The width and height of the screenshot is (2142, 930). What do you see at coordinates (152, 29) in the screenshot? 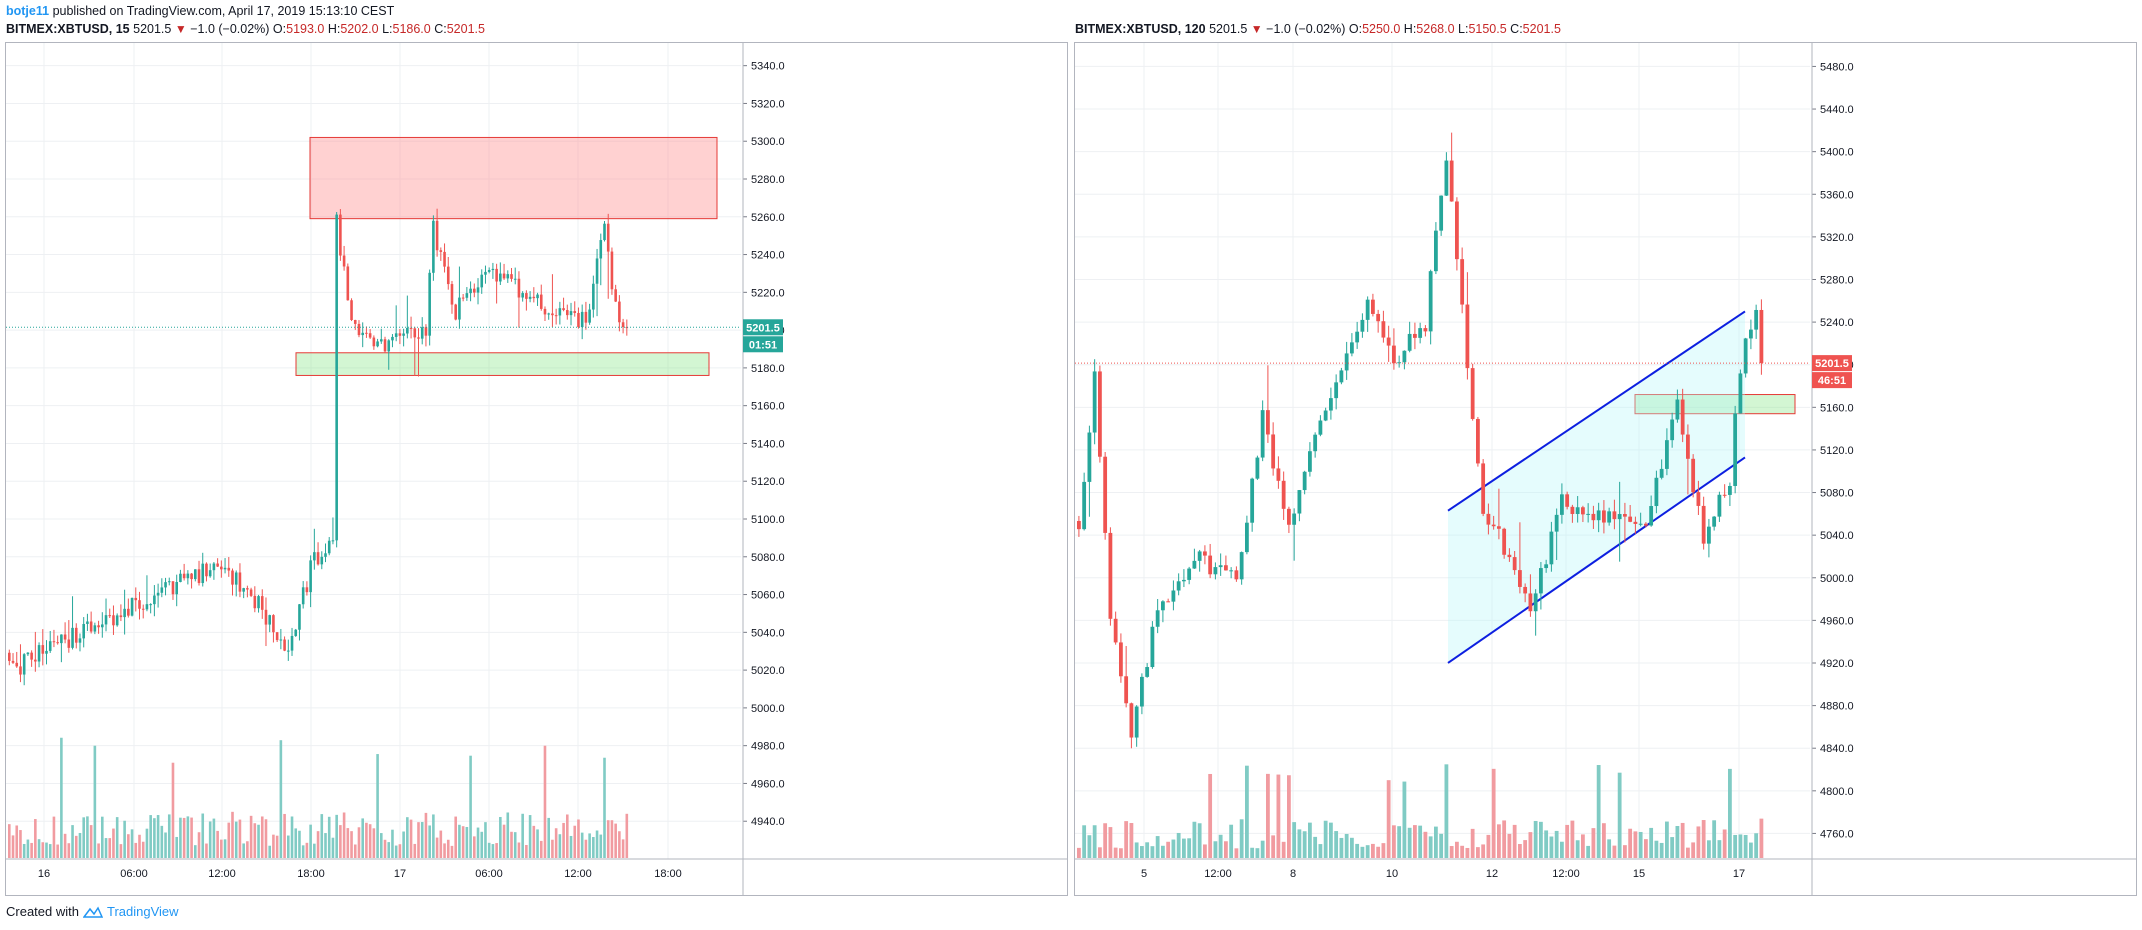
I see `last-price: 5201.5` at bounding box center [152, 29].